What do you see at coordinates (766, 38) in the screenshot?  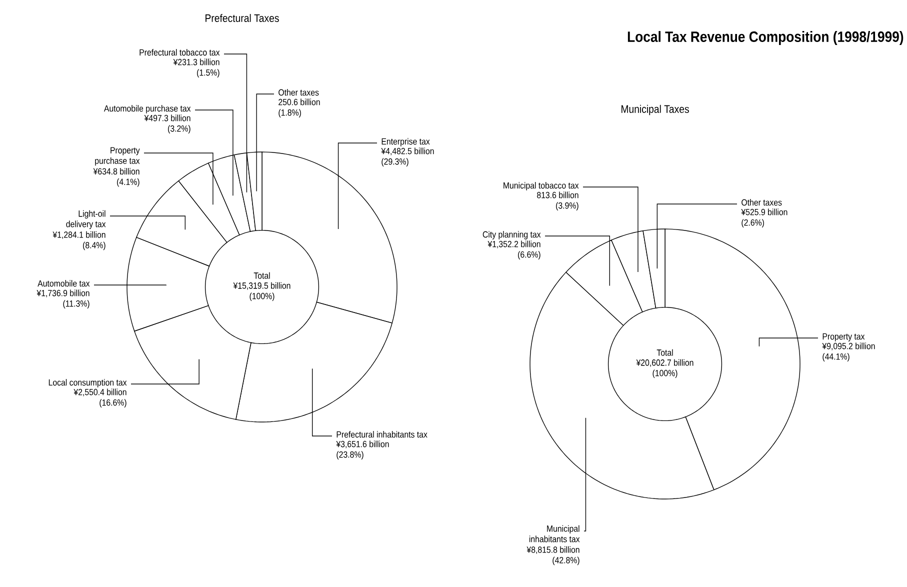 I see `text: Local Tax Revenue Composition (1998/1999)` at bounding box center [766, 38].